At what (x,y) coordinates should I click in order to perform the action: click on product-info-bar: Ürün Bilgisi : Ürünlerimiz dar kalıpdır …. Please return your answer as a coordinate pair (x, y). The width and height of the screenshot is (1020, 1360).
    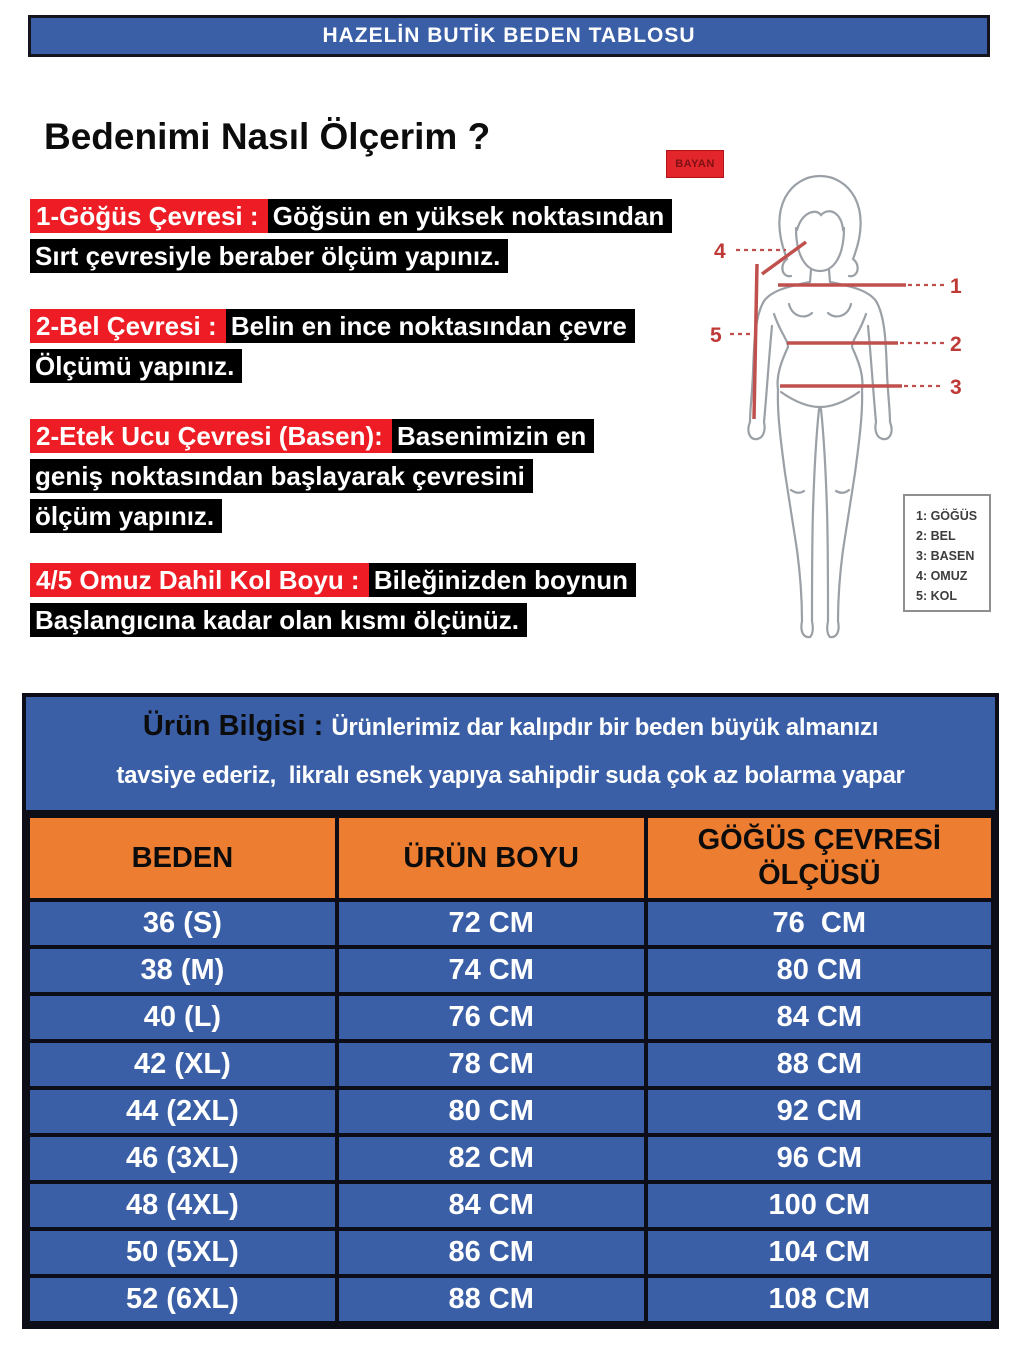
    Looking at the image, I should click on (510, 755).